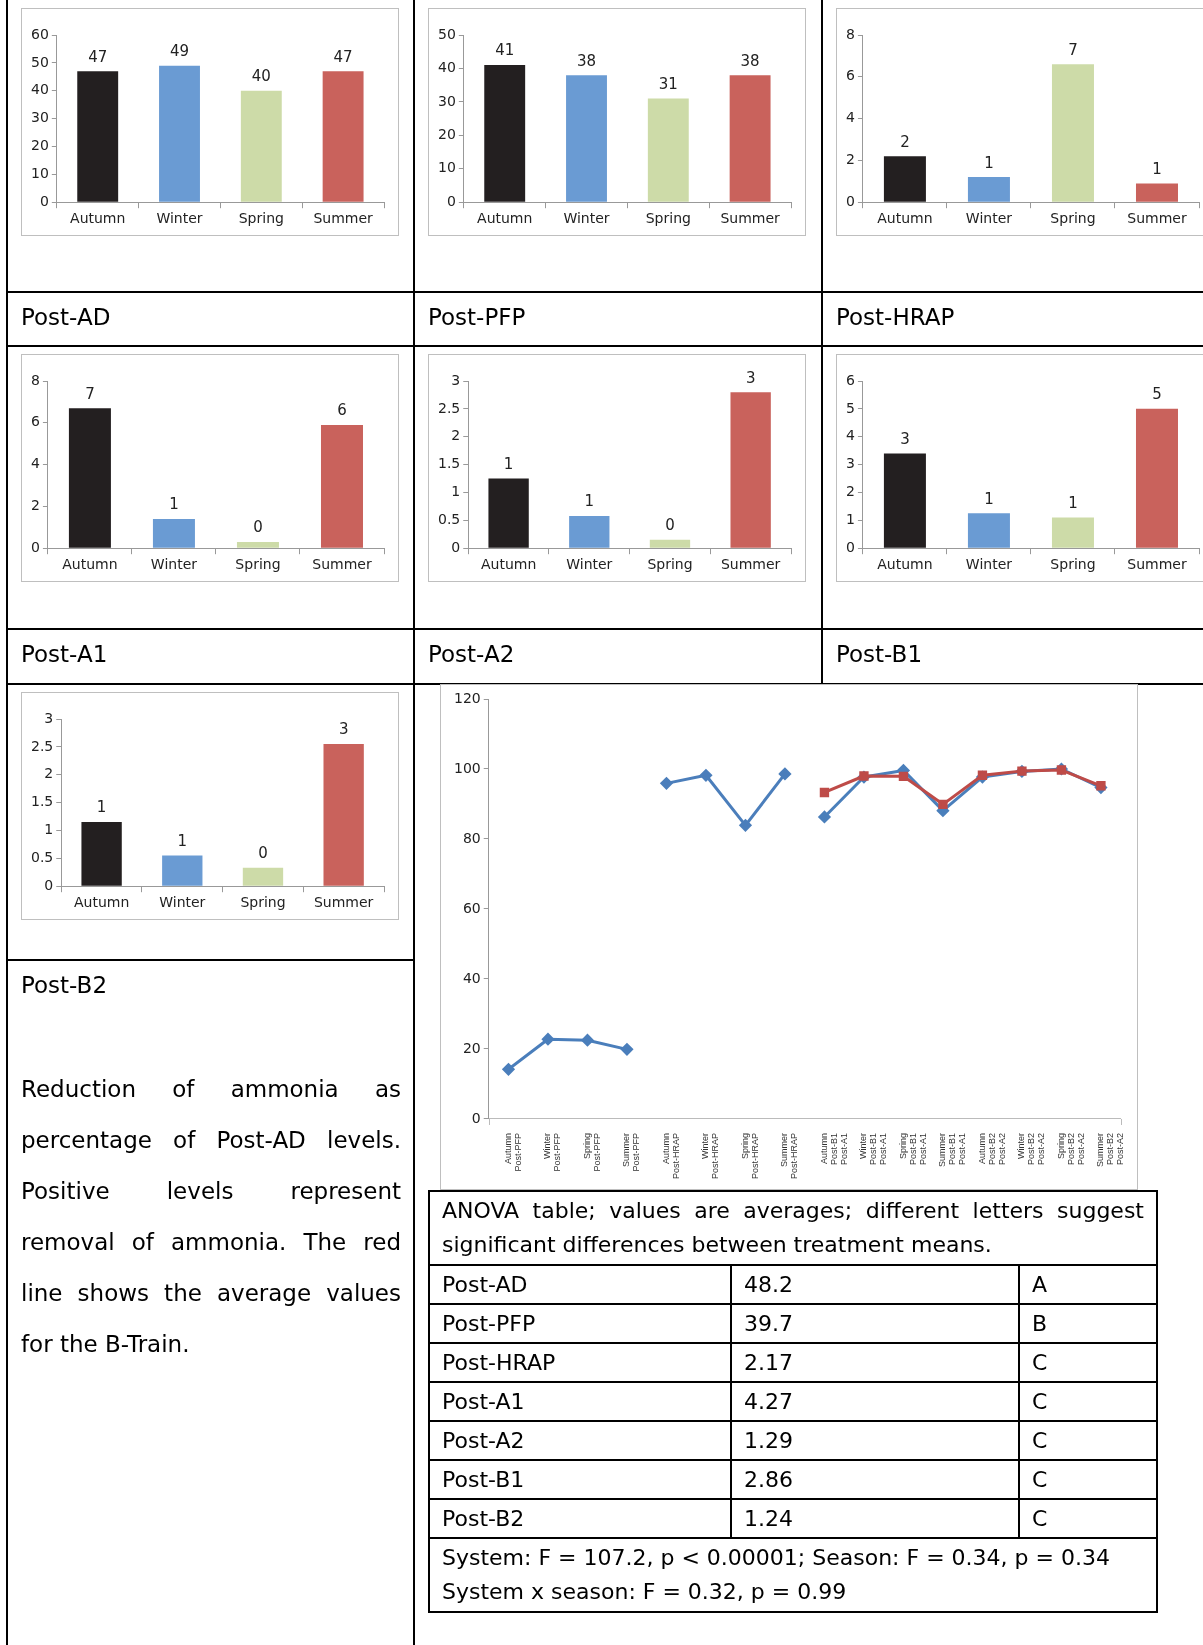 The width and height of the screenshot is (1203, 1645). Describe the element at coordinates (873, 1148) in the screenshot. I see `x-tick-label: Winter Post-B1 Post-A1` at that location.